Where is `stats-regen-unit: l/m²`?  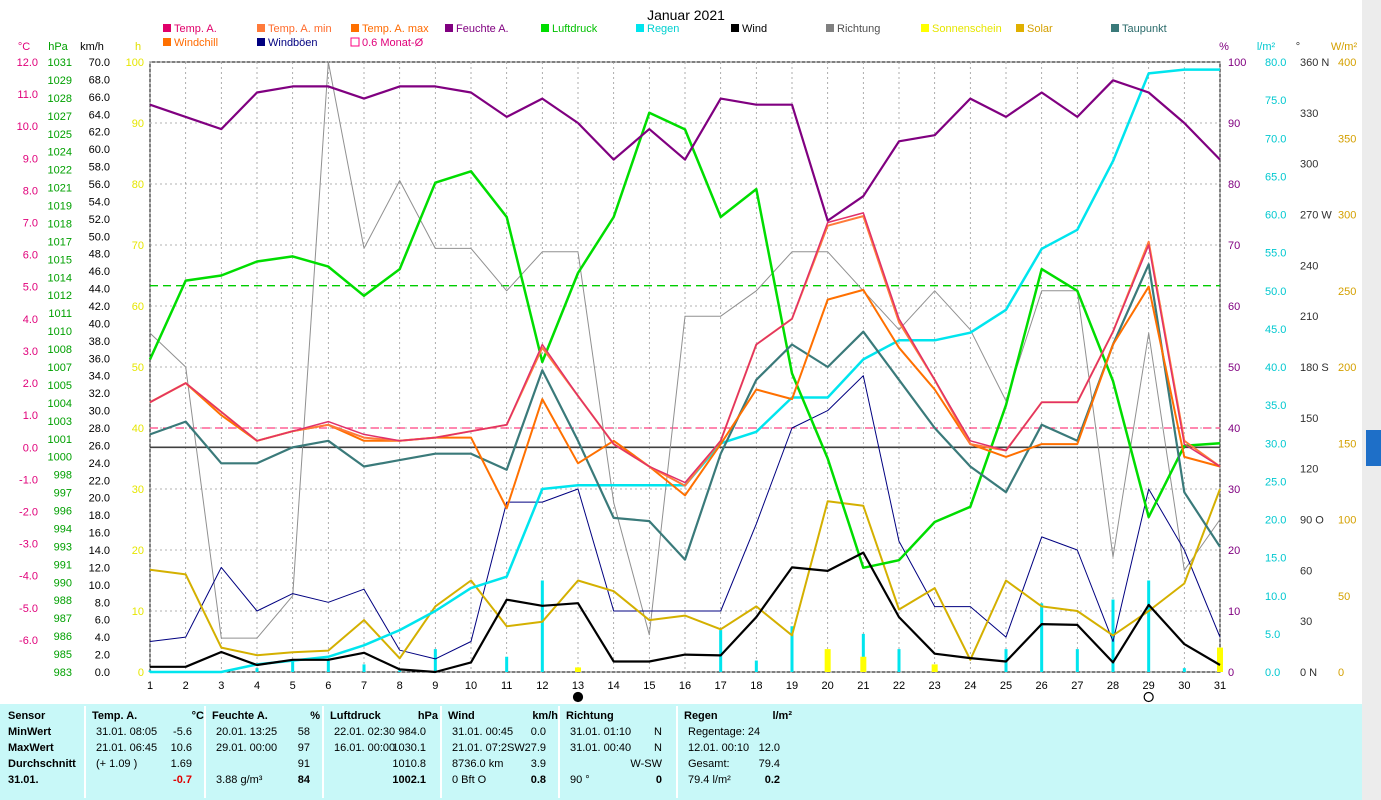 stats-regen-unit: l/m² is located at coordinates (782, 716).